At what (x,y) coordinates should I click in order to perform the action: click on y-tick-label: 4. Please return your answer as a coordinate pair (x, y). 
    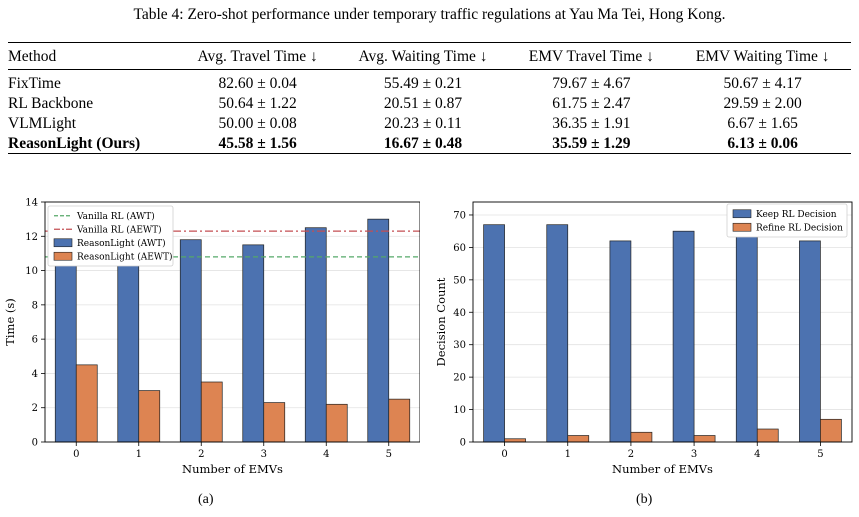
    Looking at the image, I should click on (35, 374).